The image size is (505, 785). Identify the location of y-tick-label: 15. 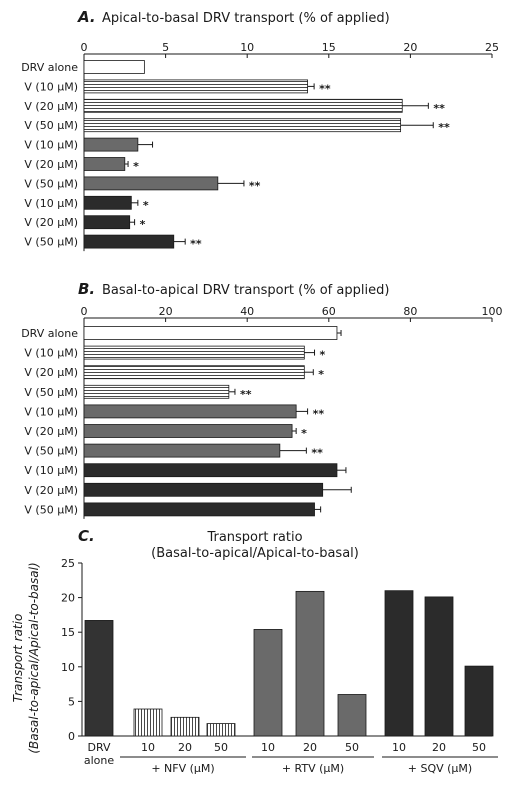
(68, 632).